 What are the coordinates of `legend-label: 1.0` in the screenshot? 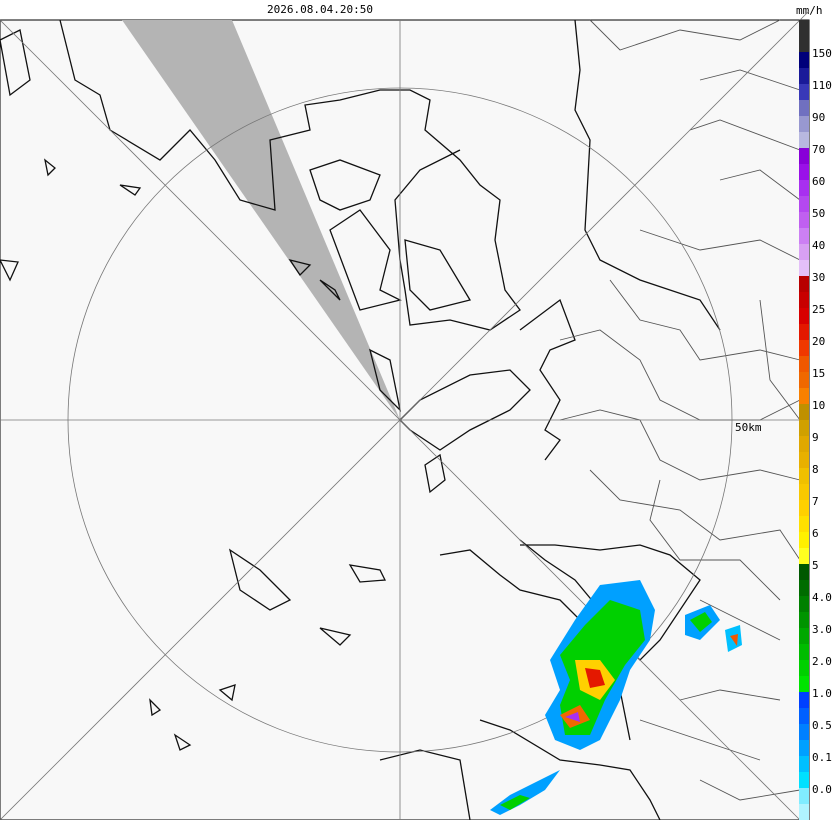 It's located at (822, 693).